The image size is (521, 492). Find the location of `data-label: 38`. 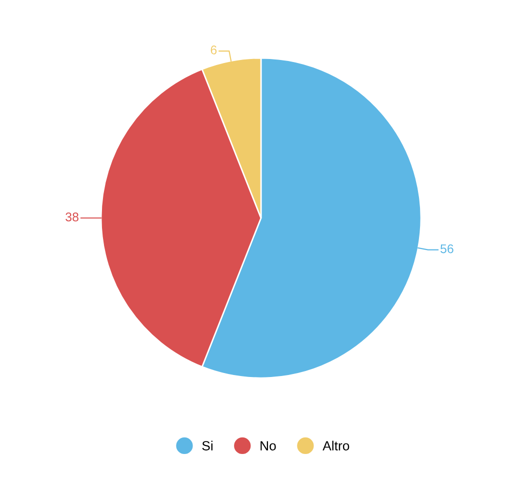

data-label: 38 is located at coordinates (72, 217).